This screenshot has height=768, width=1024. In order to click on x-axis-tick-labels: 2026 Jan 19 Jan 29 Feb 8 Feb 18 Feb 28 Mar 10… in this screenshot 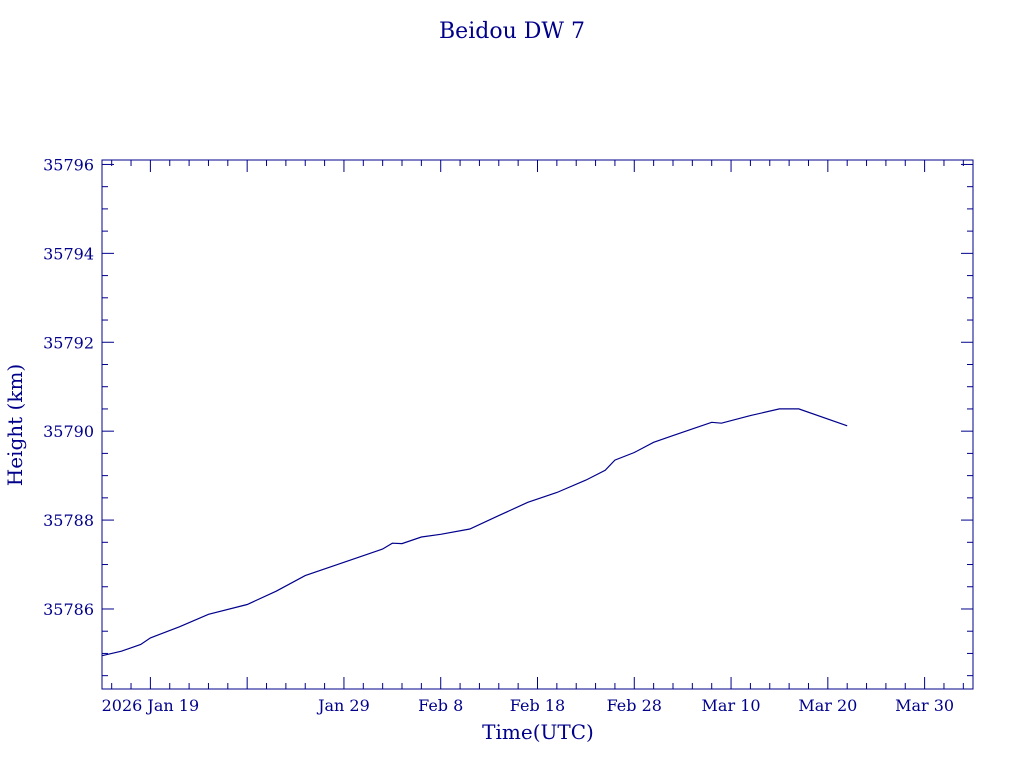, I will do `click(528, 705)`.